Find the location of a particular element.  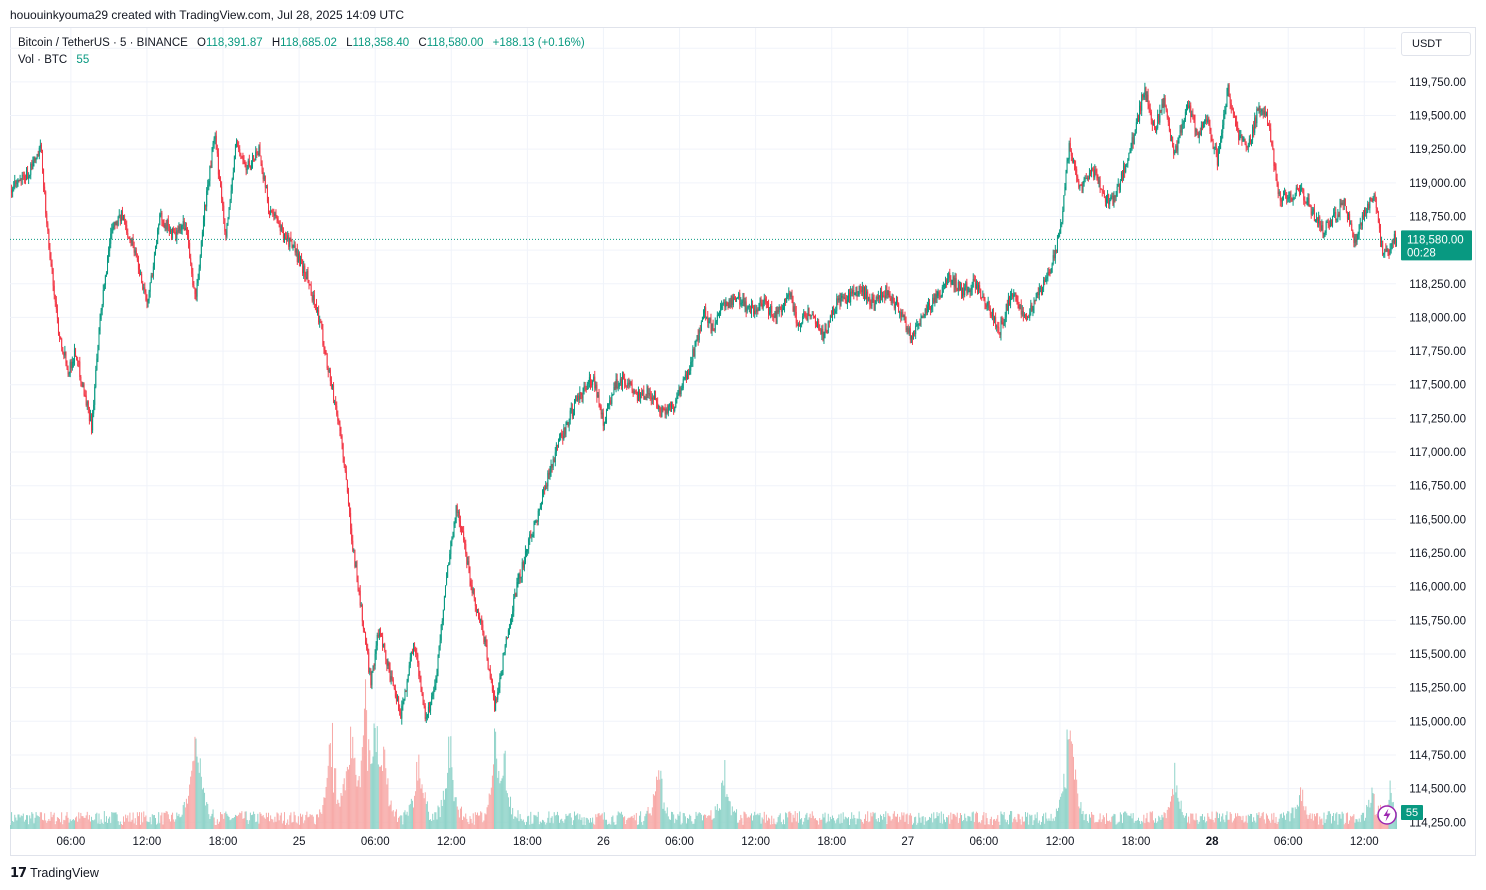

currency-button: USDT is located at coordinates (1436, 44).